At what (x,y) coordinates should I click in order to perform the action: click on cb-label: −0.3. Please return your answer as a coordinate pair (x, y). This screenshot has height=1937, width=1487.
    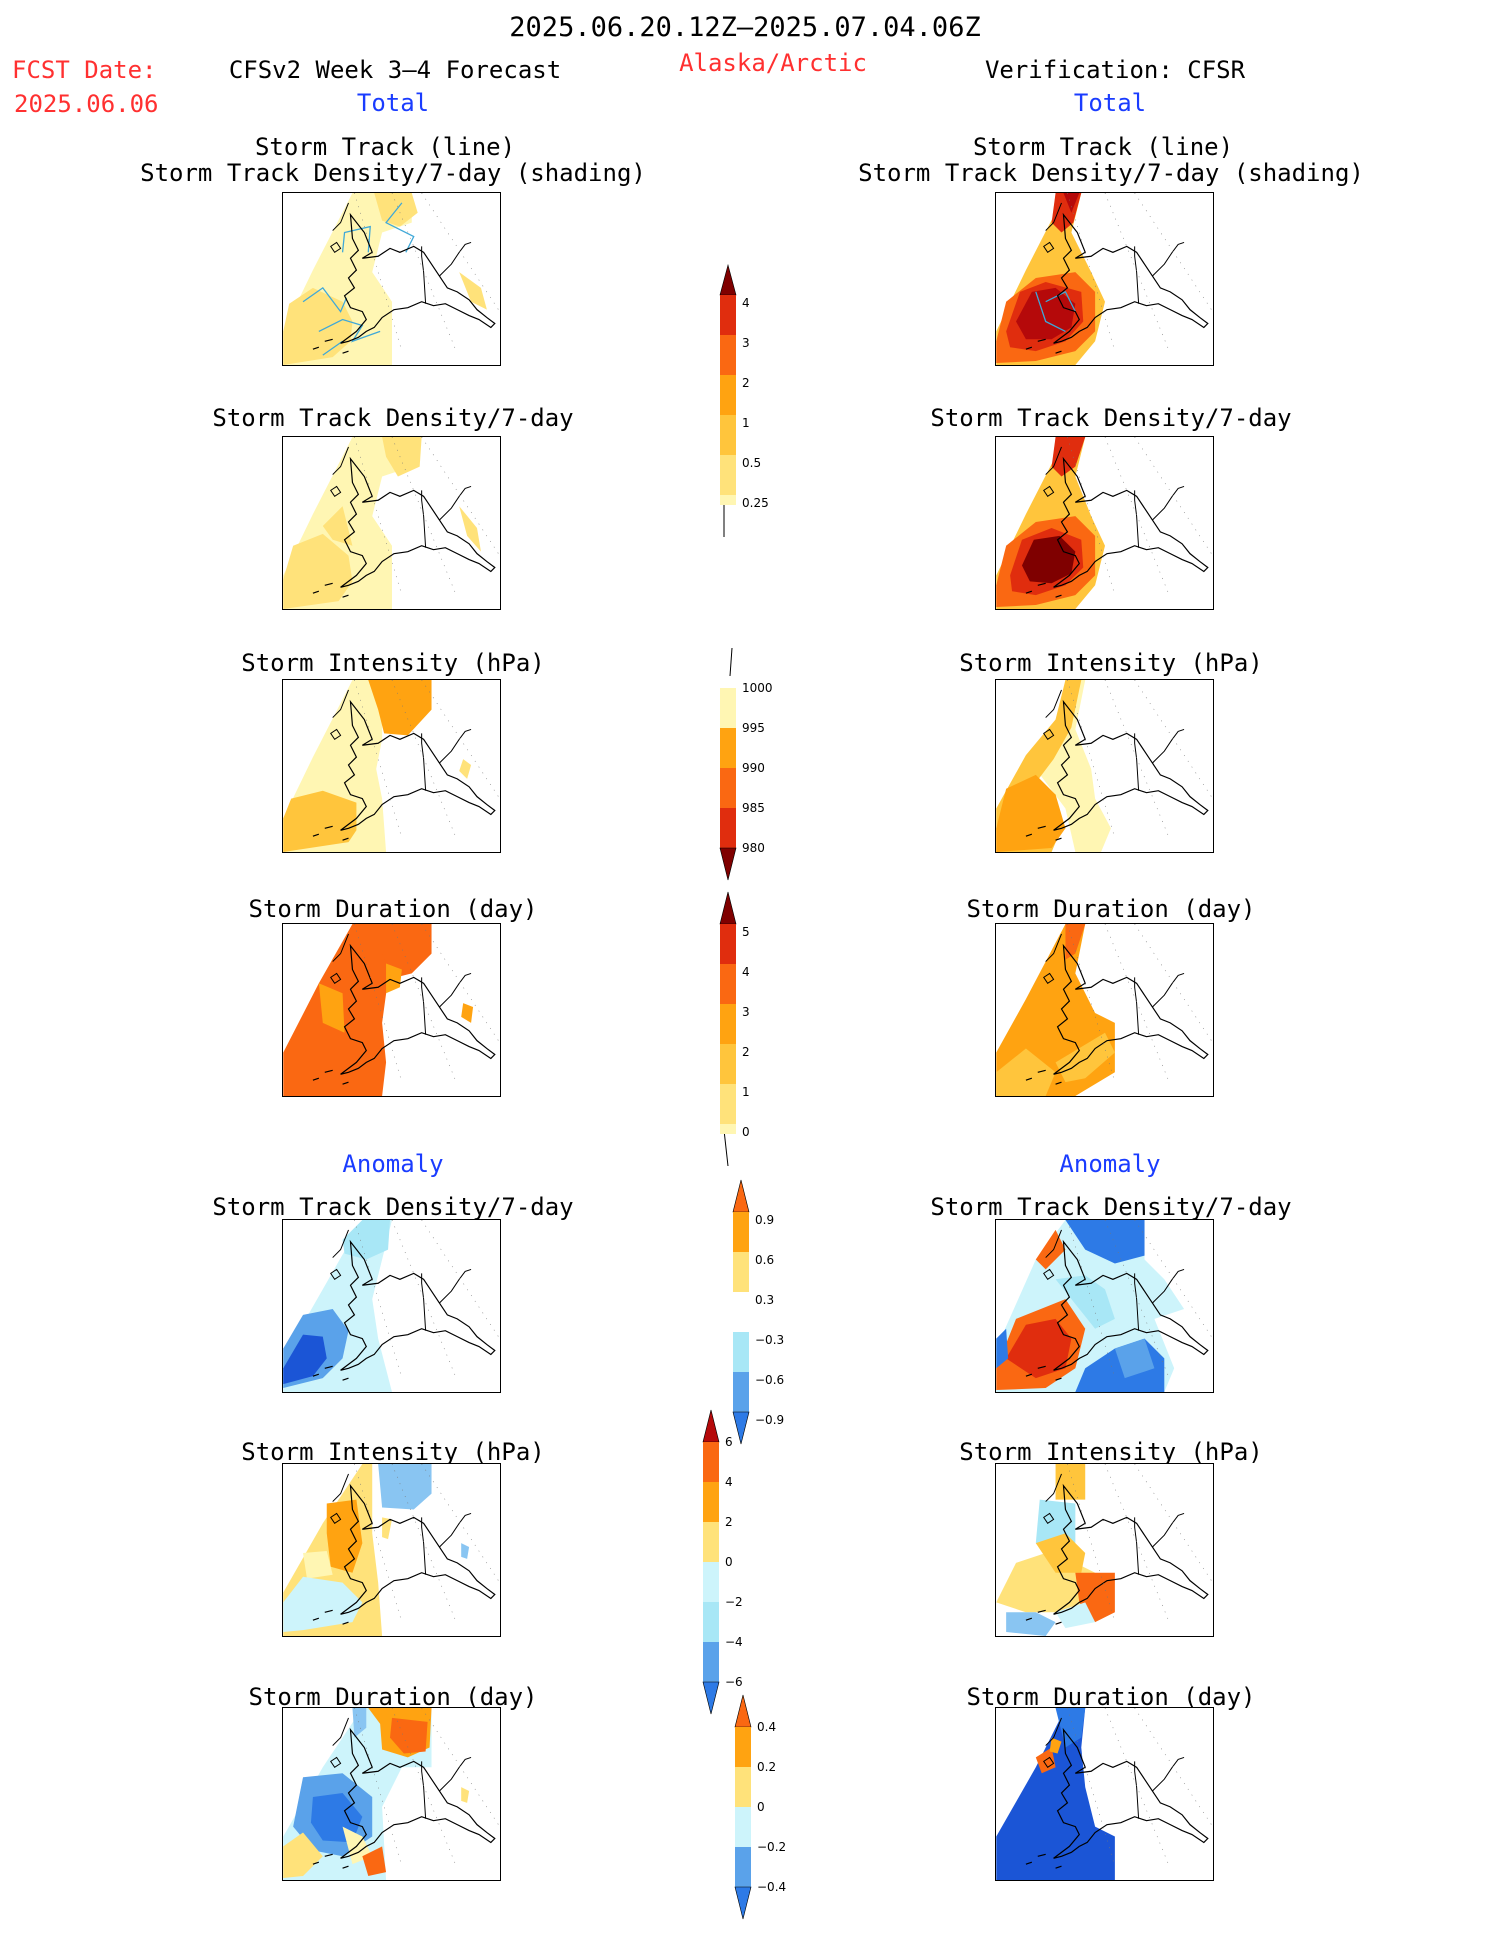
    Looking at the image, I should click on (770, 1340).